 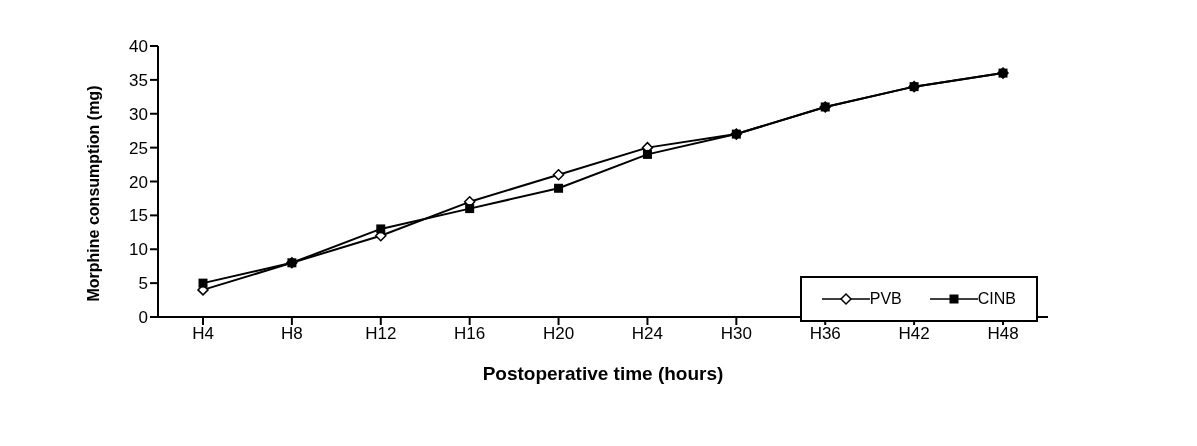 What do you see at coordinates (138, 148) in the screenshot?
I see `y-tick-label: 25` at bounding box center [138, 148].